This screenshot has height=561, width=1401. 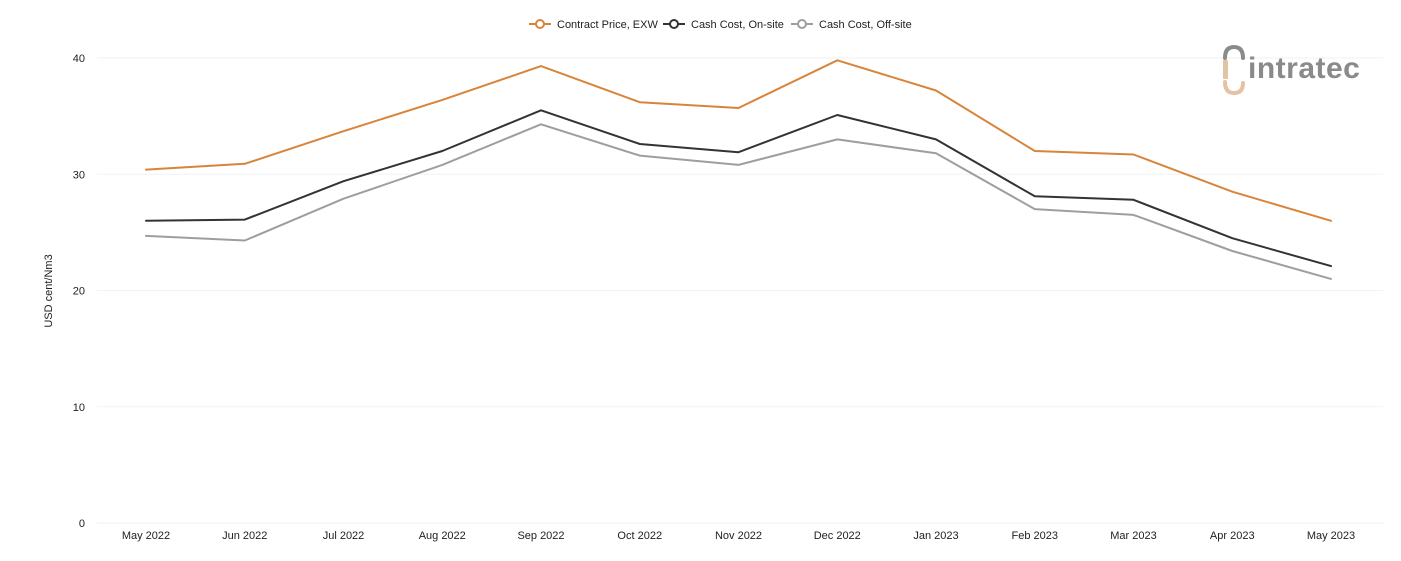 I want to click on x-tick-label: Nov 2022, so click(x=738, y=536).